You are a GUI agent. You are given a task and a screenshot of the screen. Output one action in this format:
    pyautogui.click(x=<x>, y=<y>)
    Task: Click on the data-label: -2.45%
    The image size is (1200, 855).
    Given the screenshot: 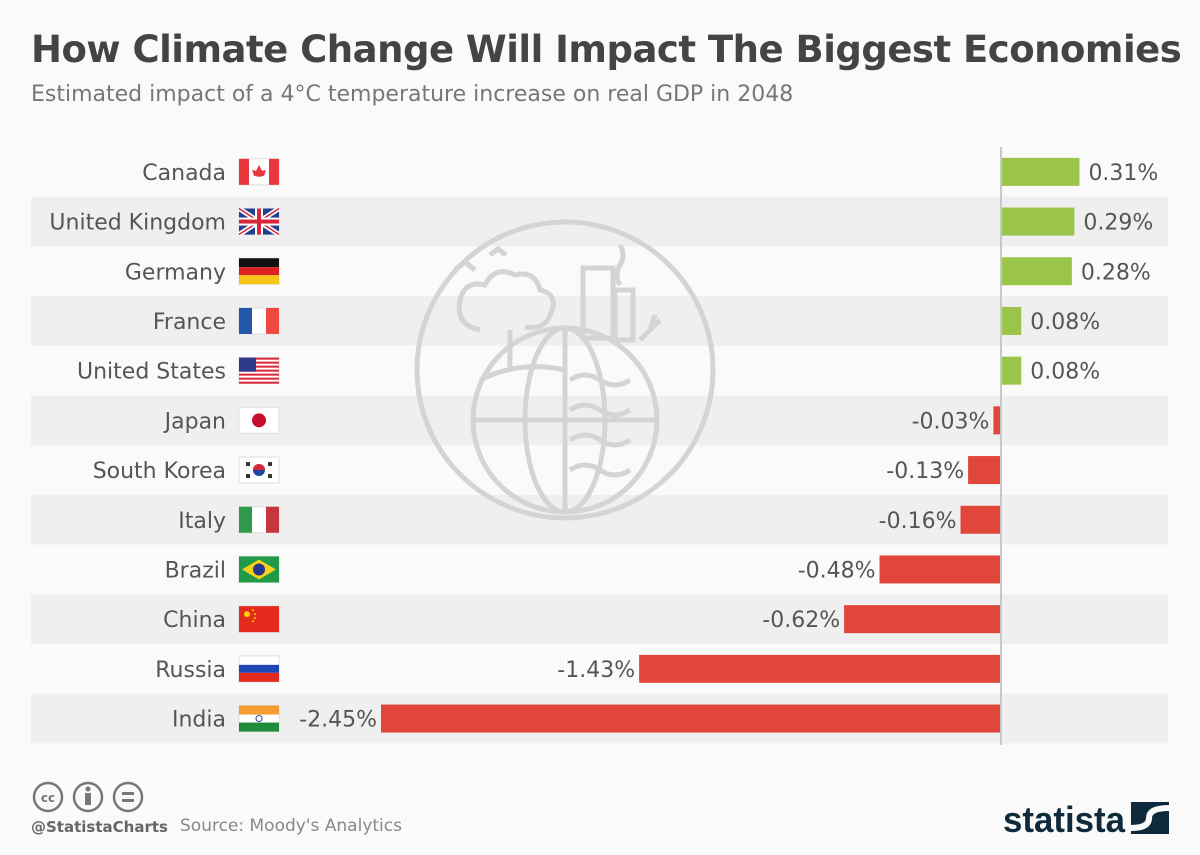 What is the action you would take?
    pyautogui.click(x=338, y=720)
    